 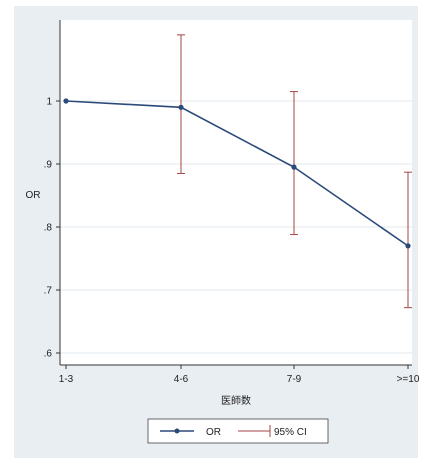 What do you see at coordinates (66, 379) in the screenshot?
I see `x-tick-label: 1-3` at bounding box center [66, 379].